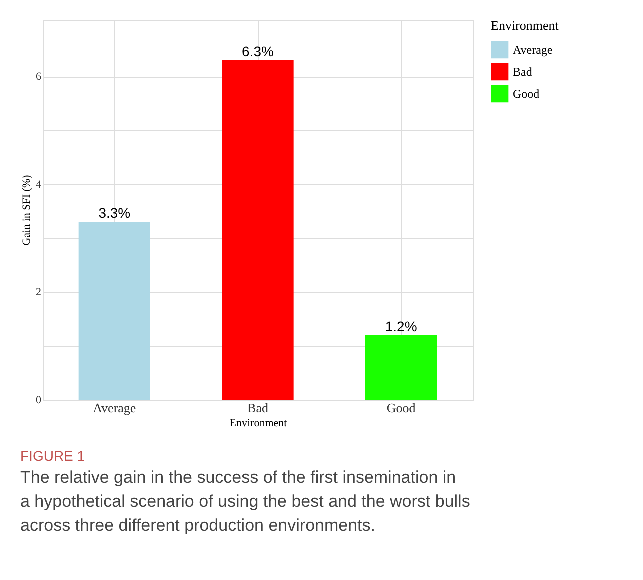 The width and height of the screenshot is (643, 580). Describe the element at coordinates (526, 94) in the screenshot. I see `legend-label: Good` at that location.